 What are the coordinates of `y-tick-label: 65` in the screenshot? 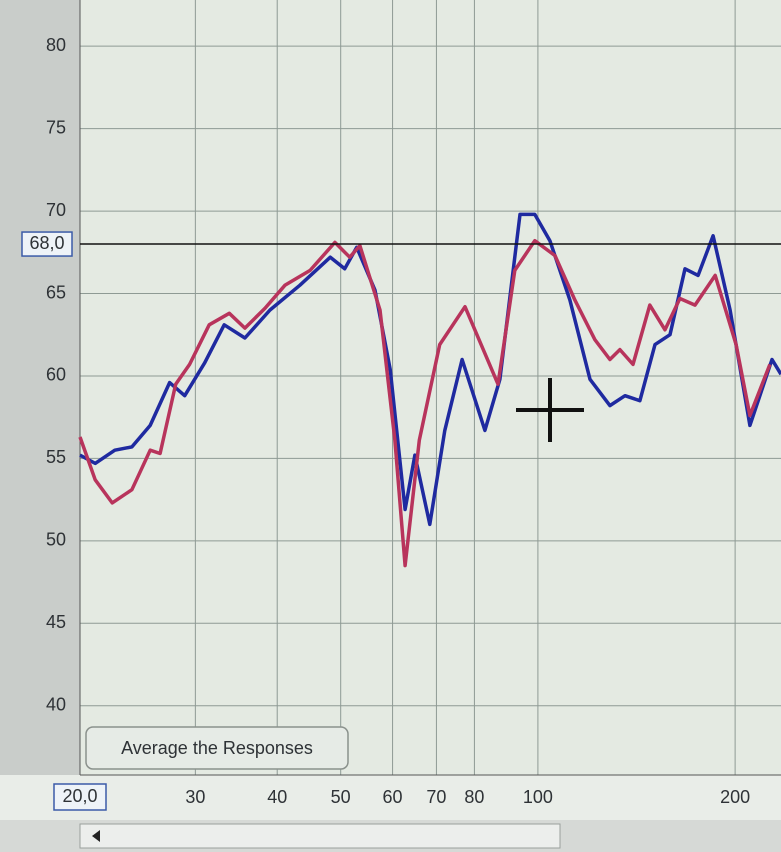 It's located at (56, 292).